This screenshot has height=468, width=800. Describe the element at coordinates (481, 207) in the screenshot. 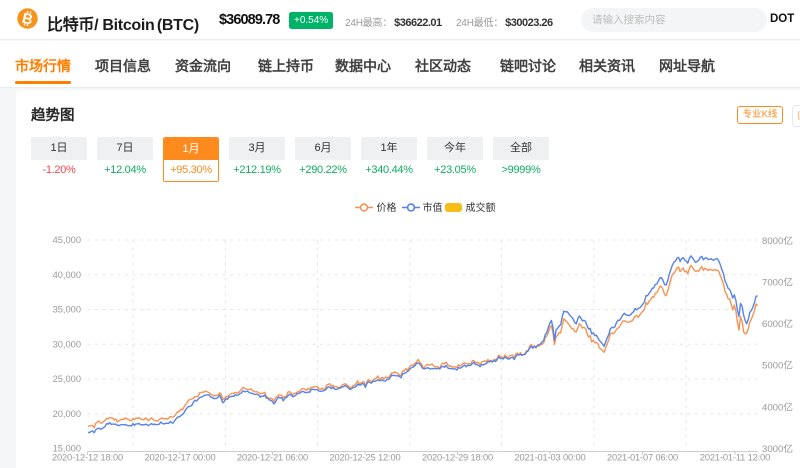

I see `svg-text: 成交额` at that location.